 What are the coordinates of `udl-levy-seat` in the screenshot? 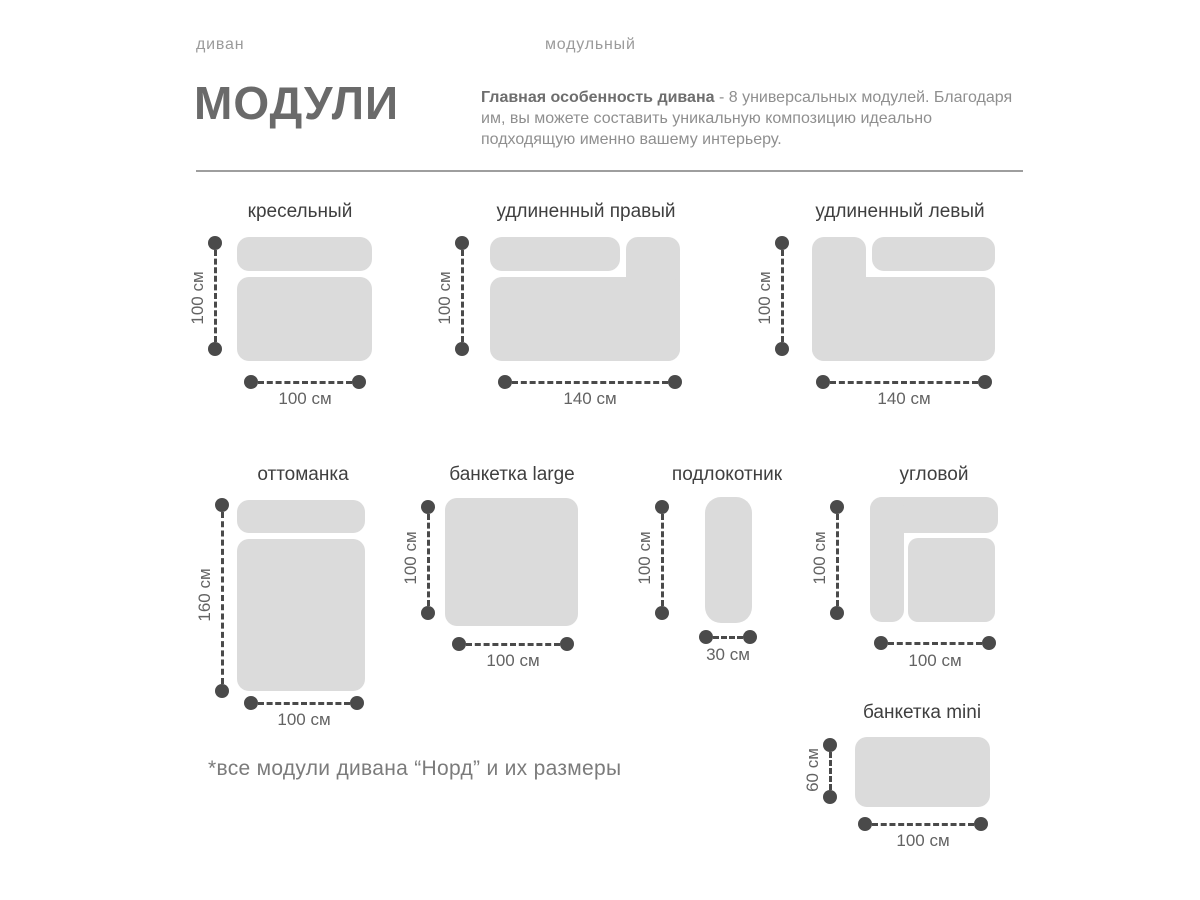 It's located at (903, 319).